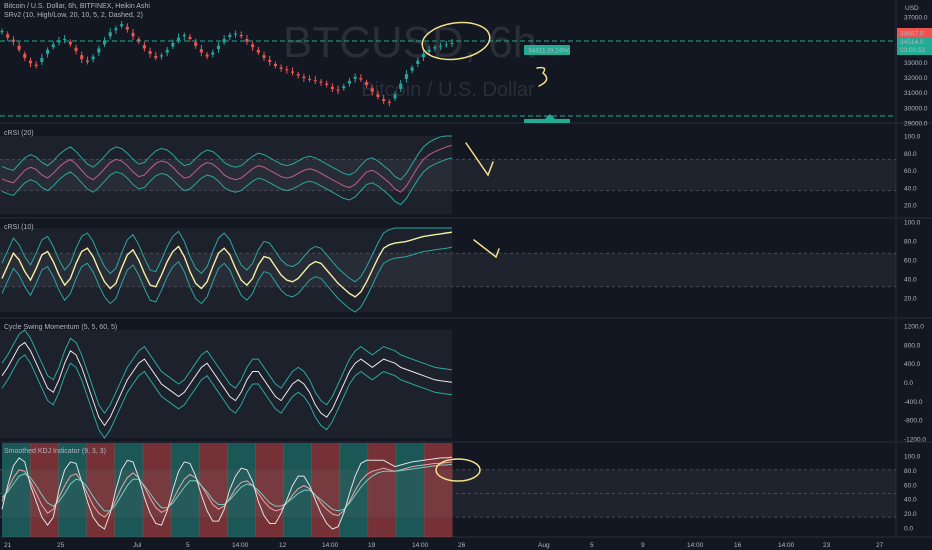 The image size is (932, 550). I want to click on time-tick-label: Aug, so click(544, 545).